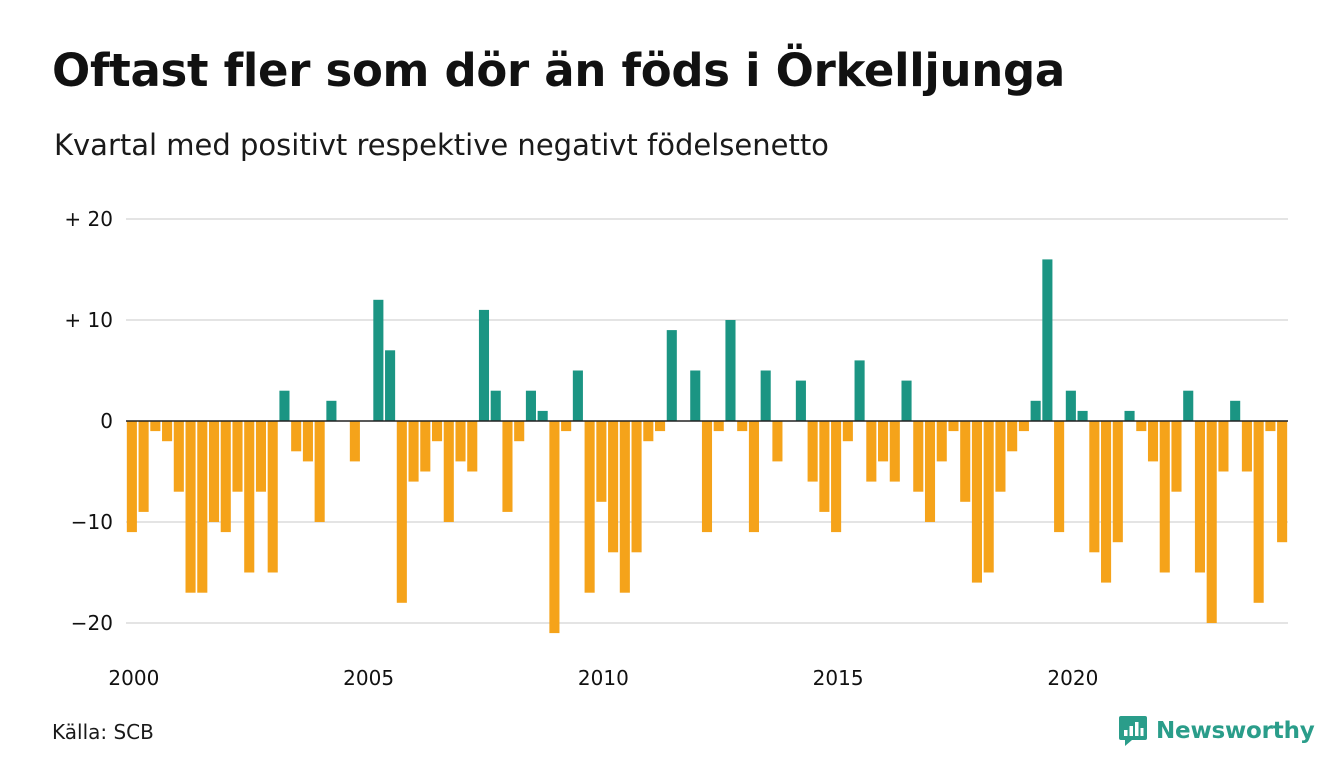 The width and height of the screenshot is (1340, 780). What do you see at coordinates (603, 678) in the screenshot?
I see `x-tick-label: 2010` at bounding box center [603, 678].